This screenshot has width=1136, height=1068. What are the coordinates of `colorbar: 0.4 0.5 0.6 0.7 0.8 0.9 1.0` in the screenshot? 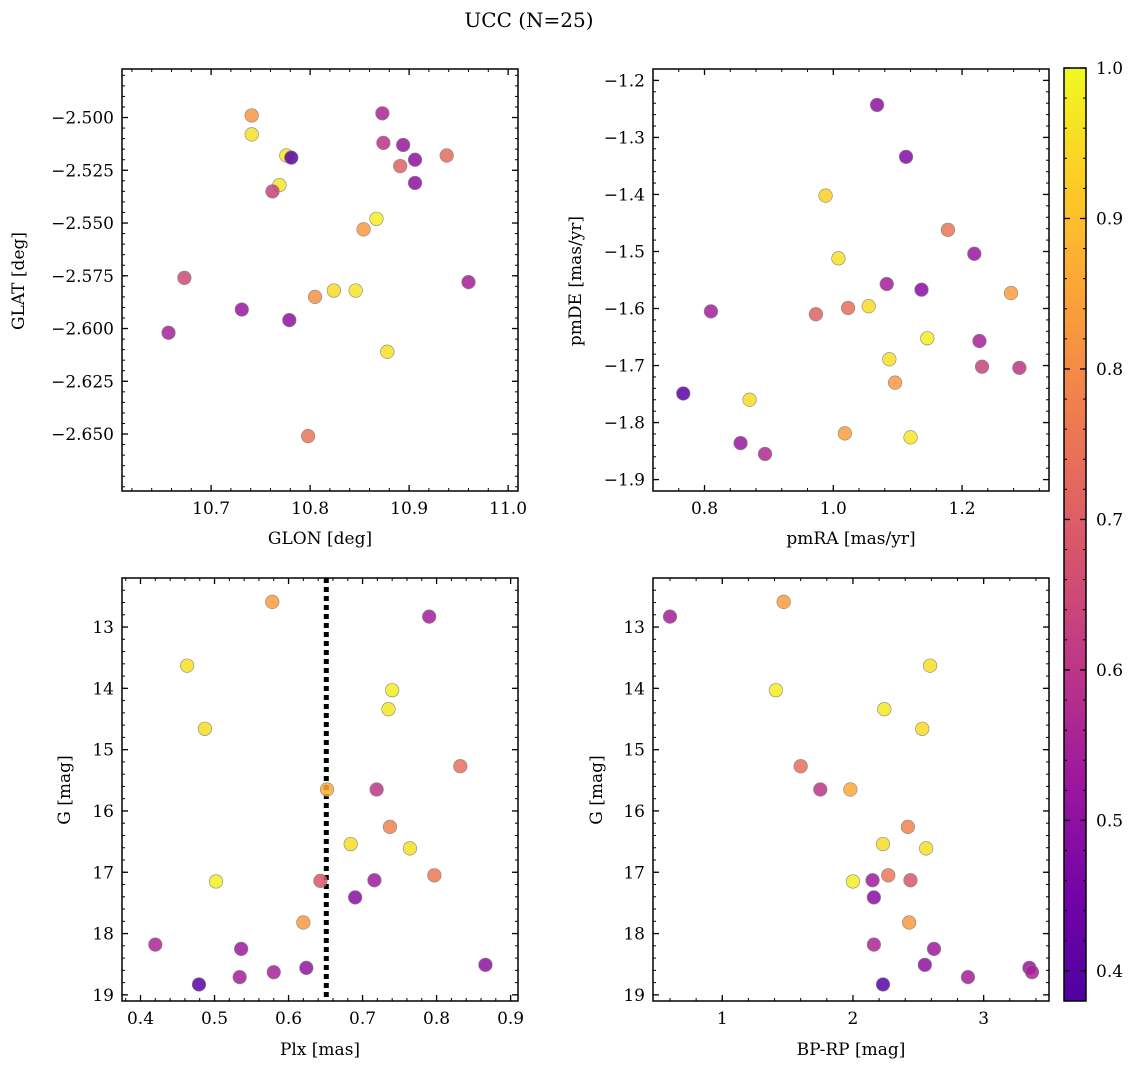 It's located at (1093, 530).